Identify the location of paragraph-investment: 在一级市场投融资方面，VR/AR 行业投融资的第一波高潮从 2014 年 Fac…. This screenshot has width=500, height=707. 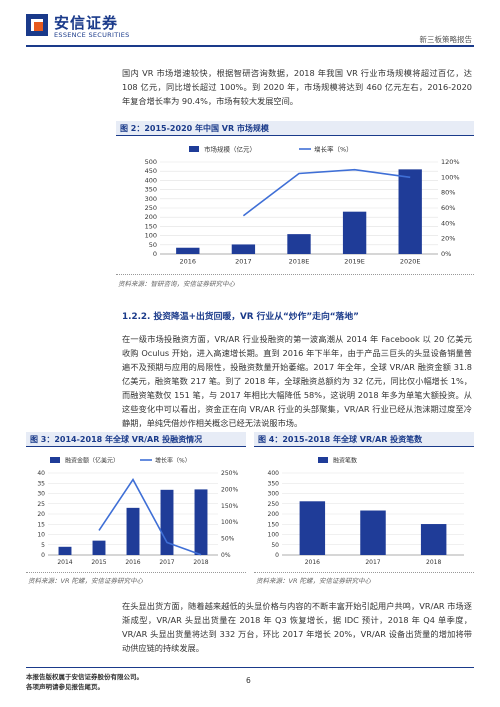
(297, 381).